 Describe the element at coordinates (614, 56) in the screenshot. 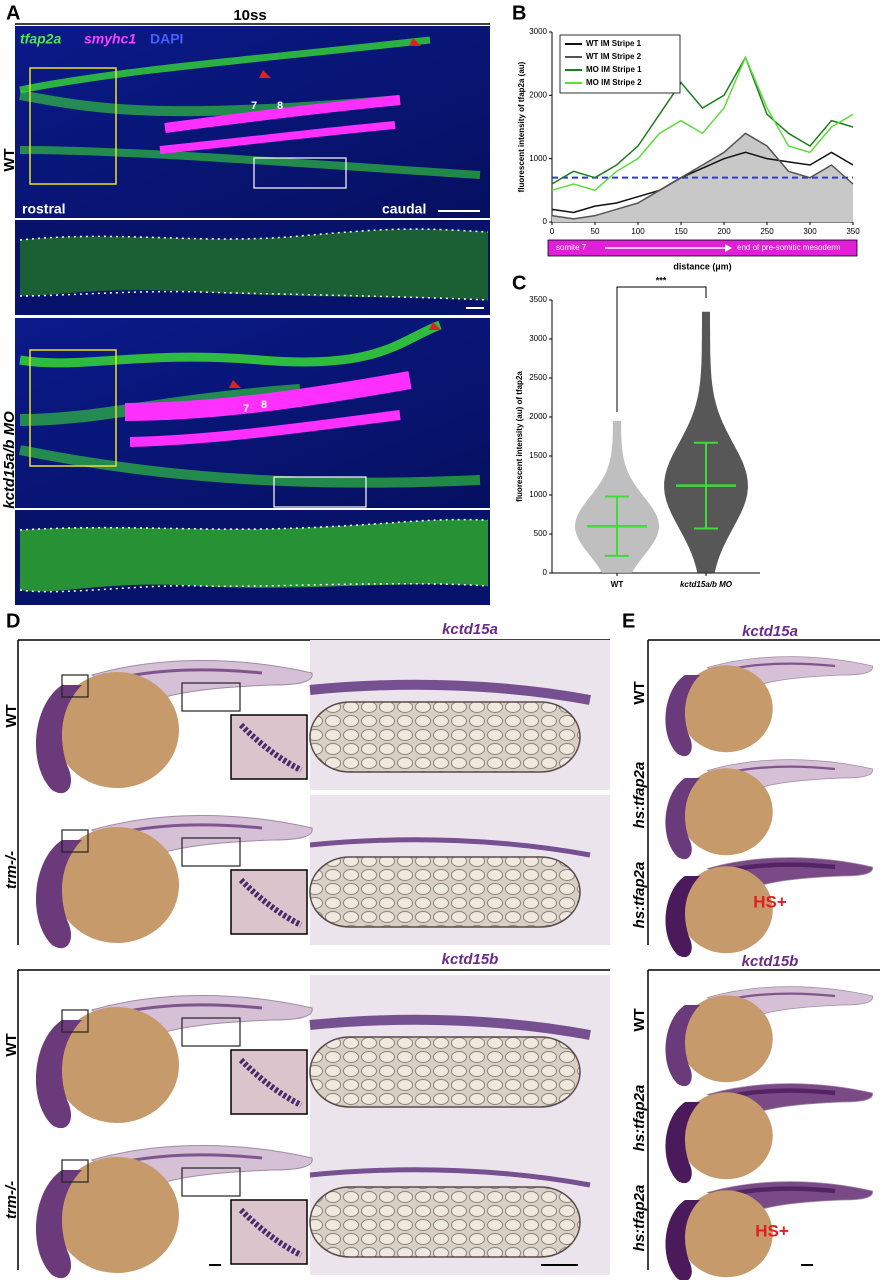

I see `legend-label: WT IM Stripe 2` at that location.